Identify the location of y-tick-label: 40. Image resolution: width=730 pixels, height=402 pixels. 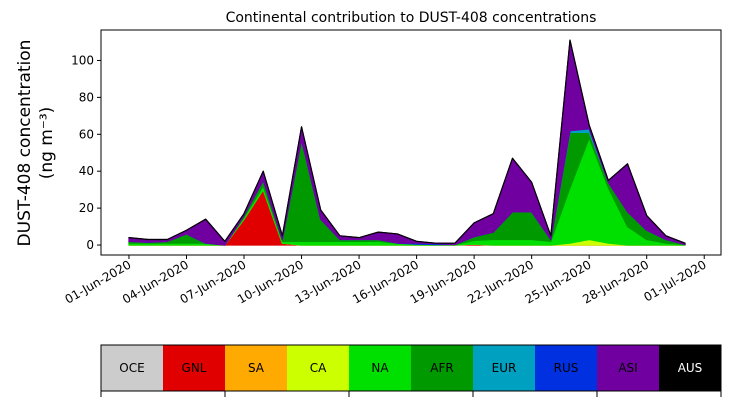
(86, 171).